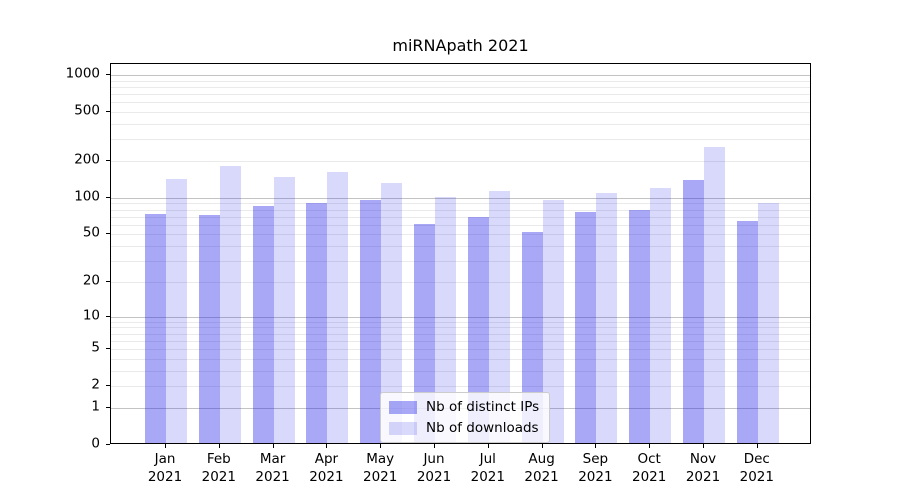 The width and height of the screenshot is (900, 500). What do you see at coordinates (434, 468) in the screenshot?
I see `x-axis-tick-label: Jun 2021` at bounding box center [434, 468].